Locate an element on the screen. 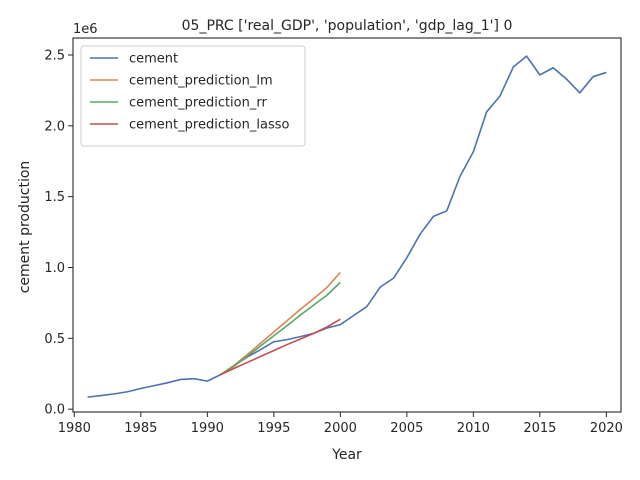 The width and height of the screenshot is (640, 480). x-tick-label: 2000 is located at coordinates (340, 428).